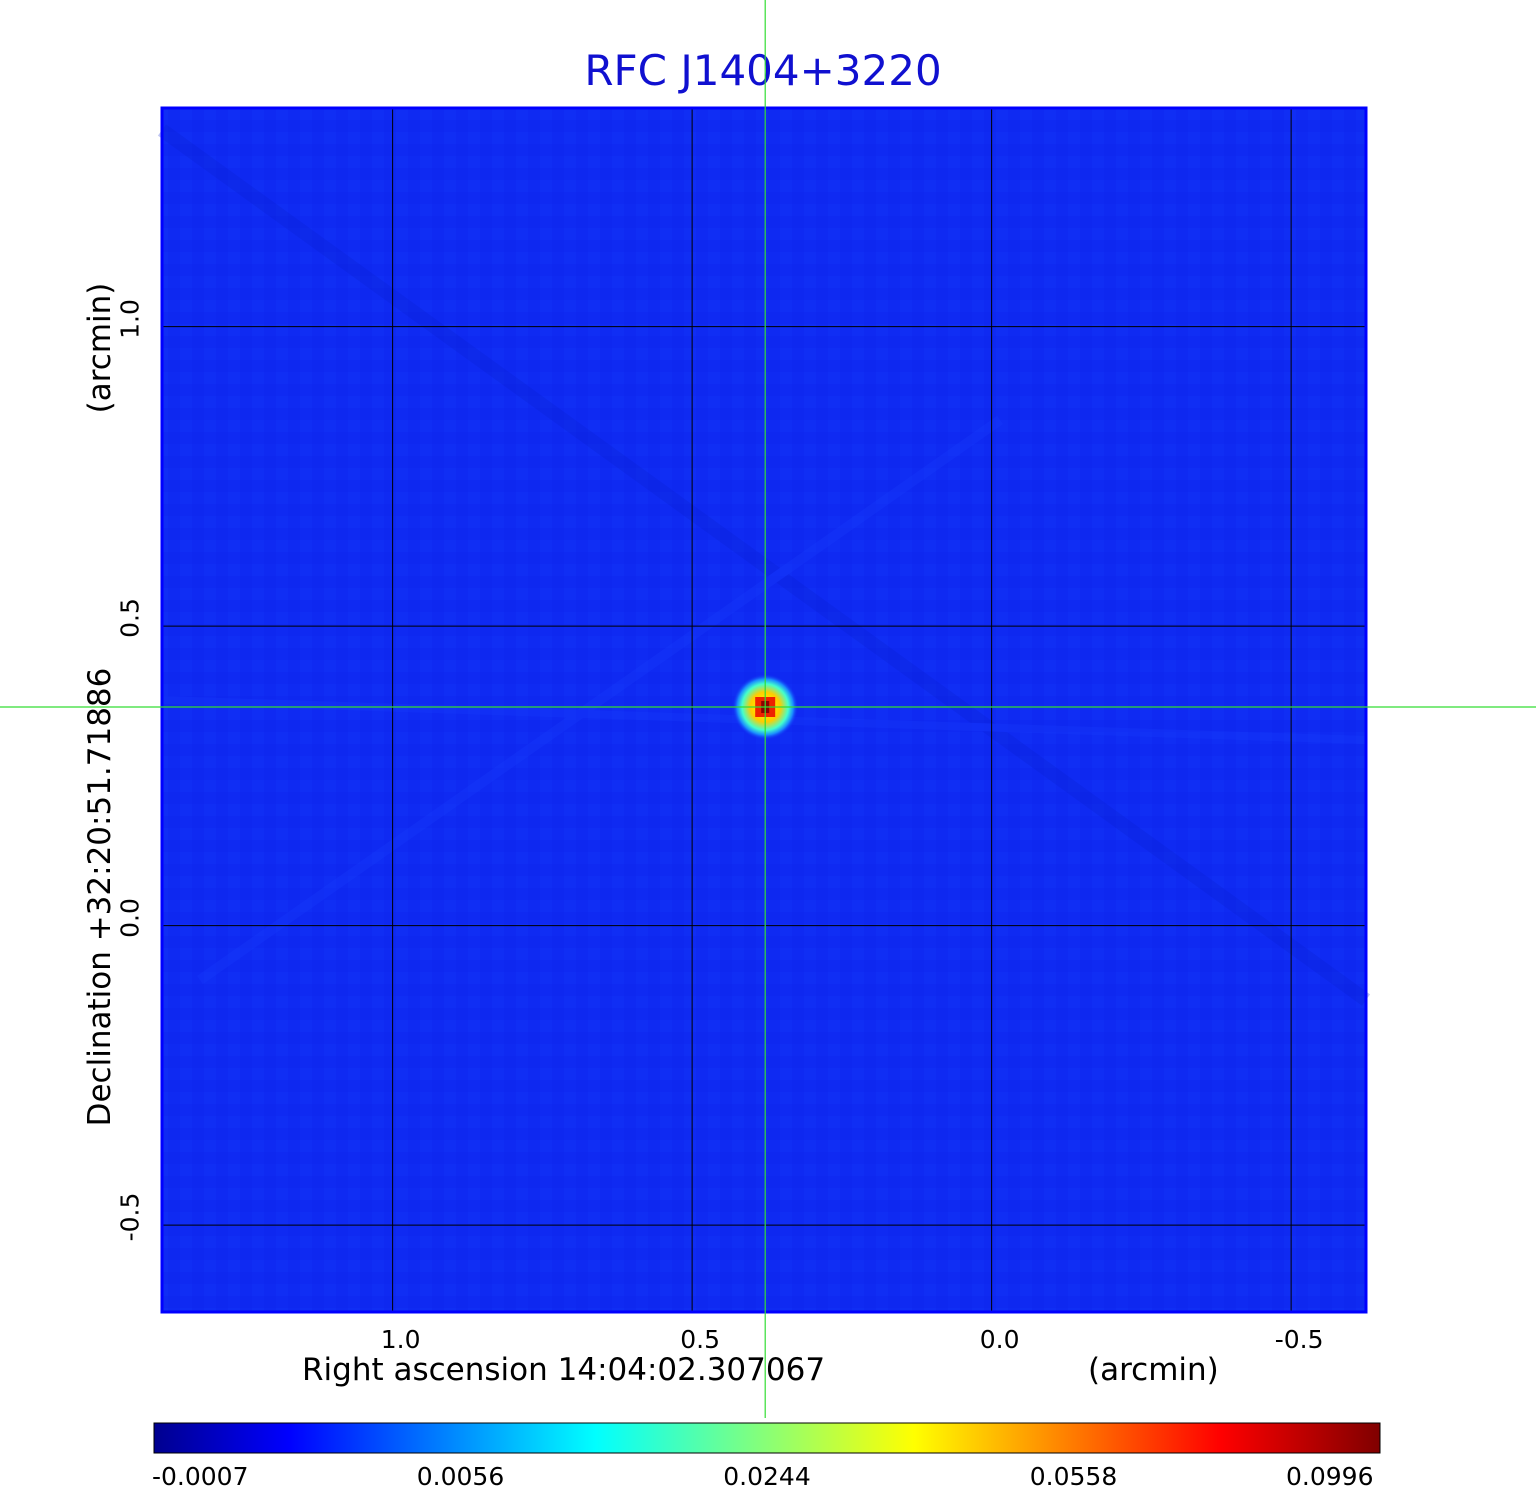 This screenshot has height=1511, width=1536. Describe the element at coordinates (564, 1370) in the screenshot. I see `x-axis-label: Right ascension 14:04:02.307067` at that location.